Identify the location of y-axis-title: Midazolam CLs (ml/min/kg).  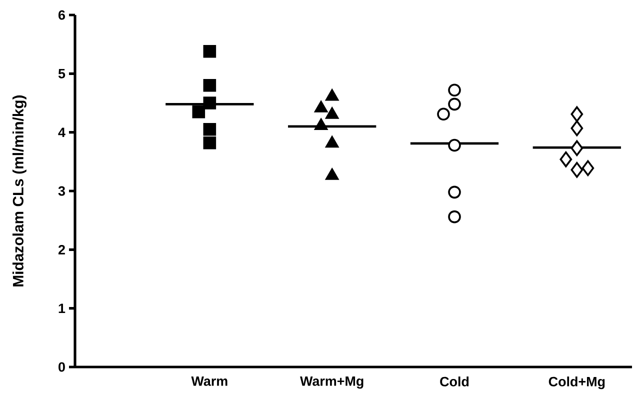
(19, 190).